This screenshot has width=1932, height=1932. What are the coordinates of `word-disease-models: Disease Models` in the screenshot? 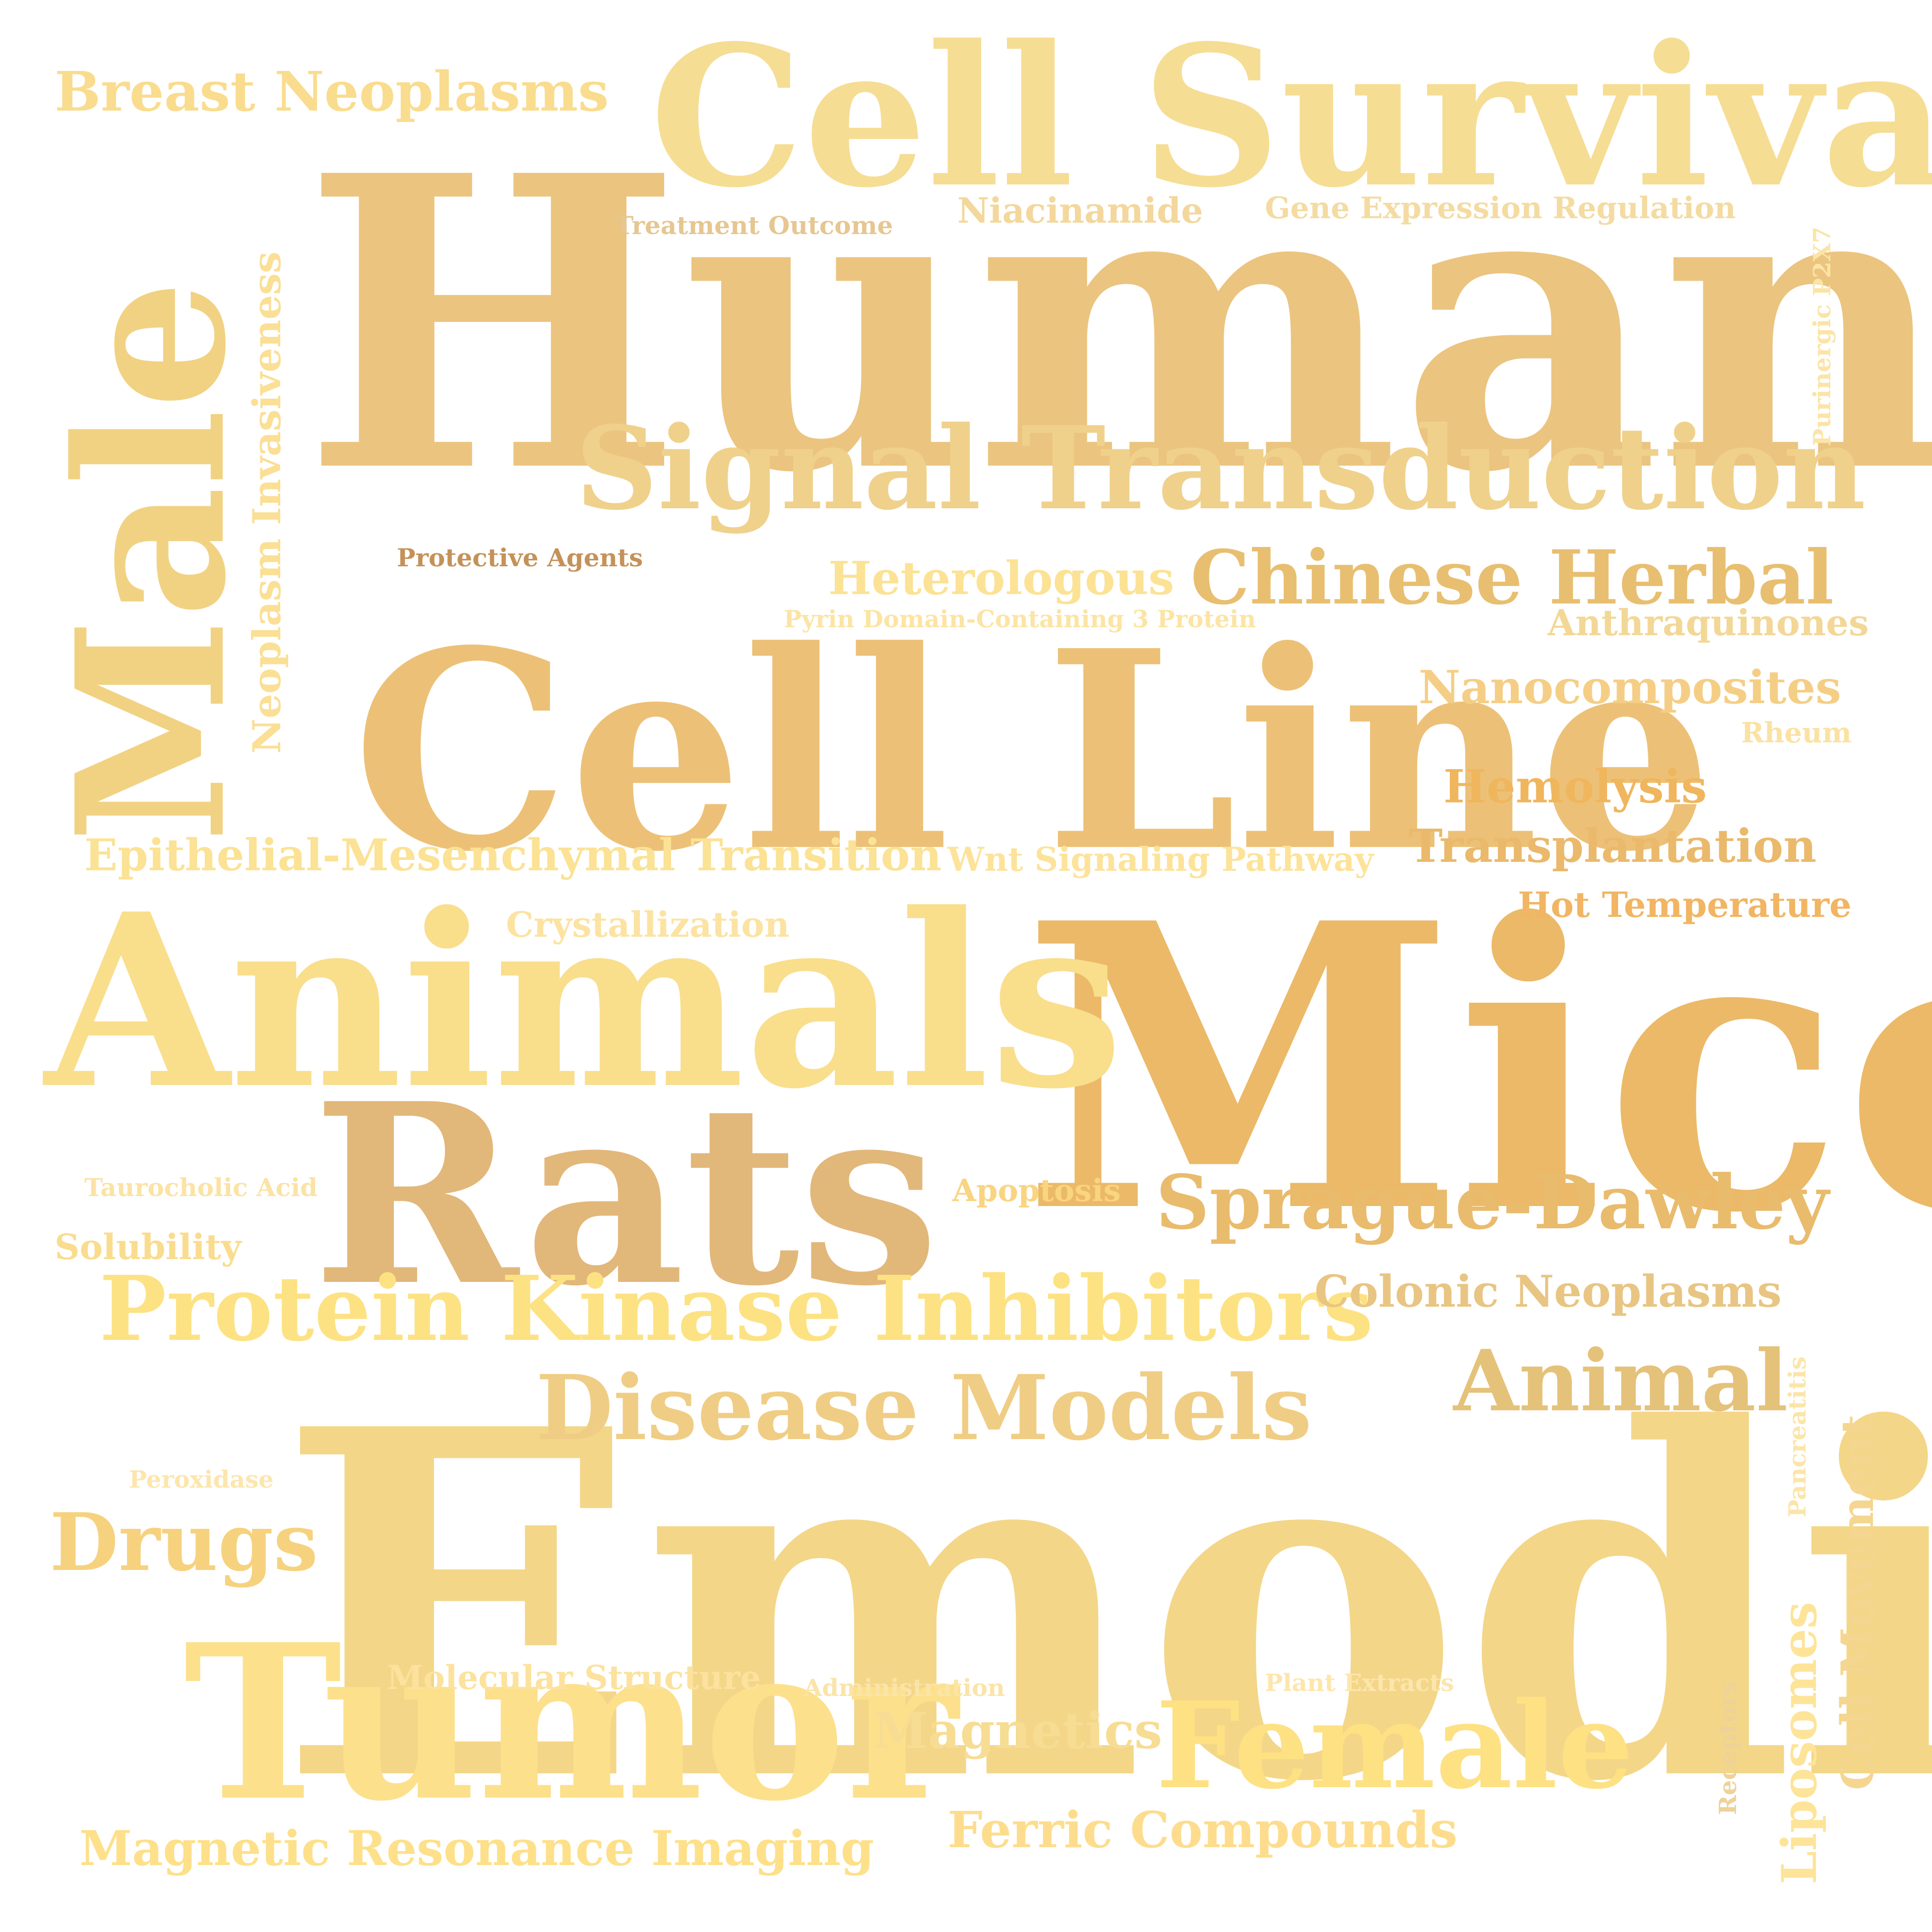 It's located at (924, 1408).